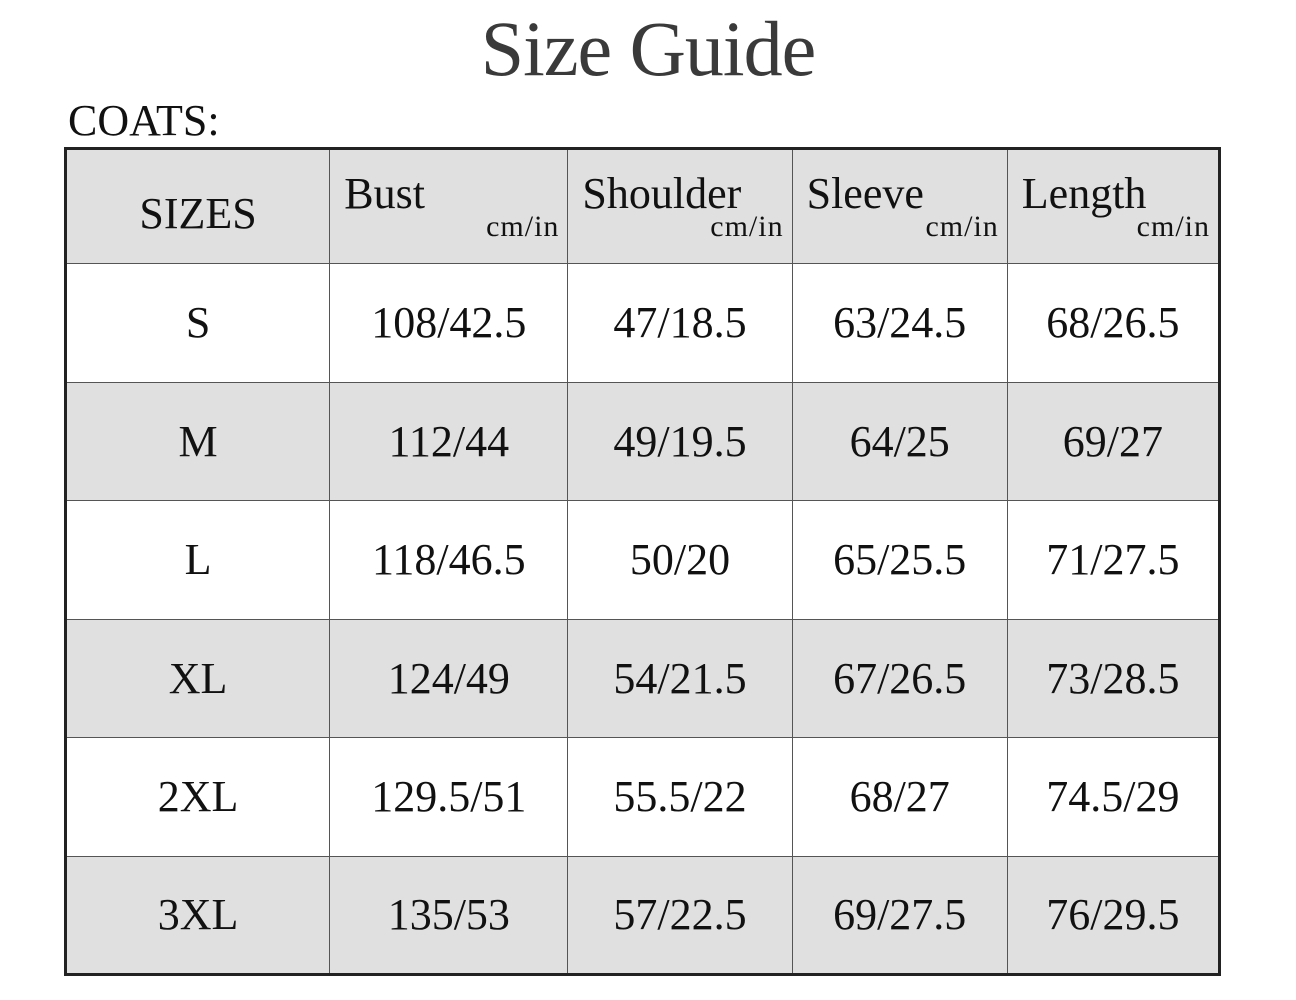 This screenshot has width=1296, height=1000. I want to click on table-row: 3XL 135/53 57/22.5 69/27.5 76/29.5, so click(642, 915).